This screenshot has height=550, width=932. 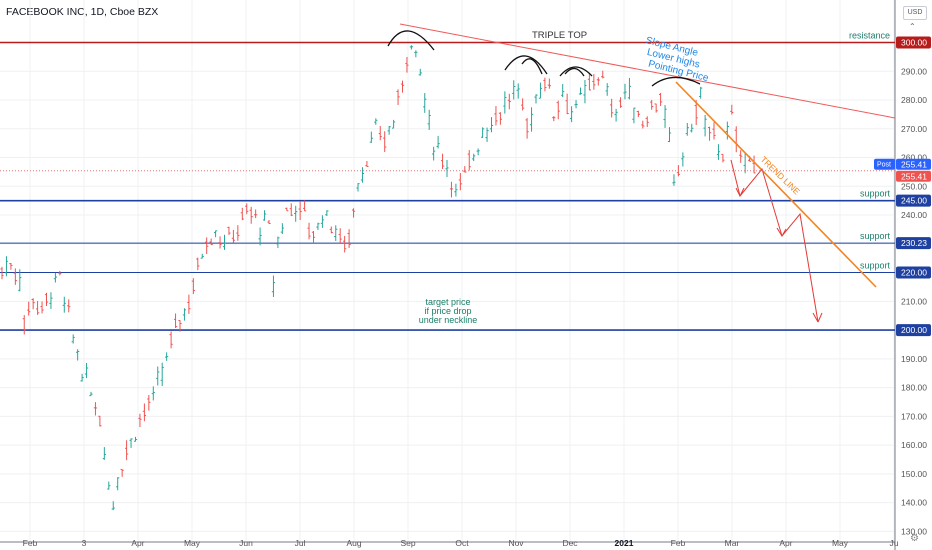 I want to click on price-tag-label: 245.00, so click(x=914, y=201).